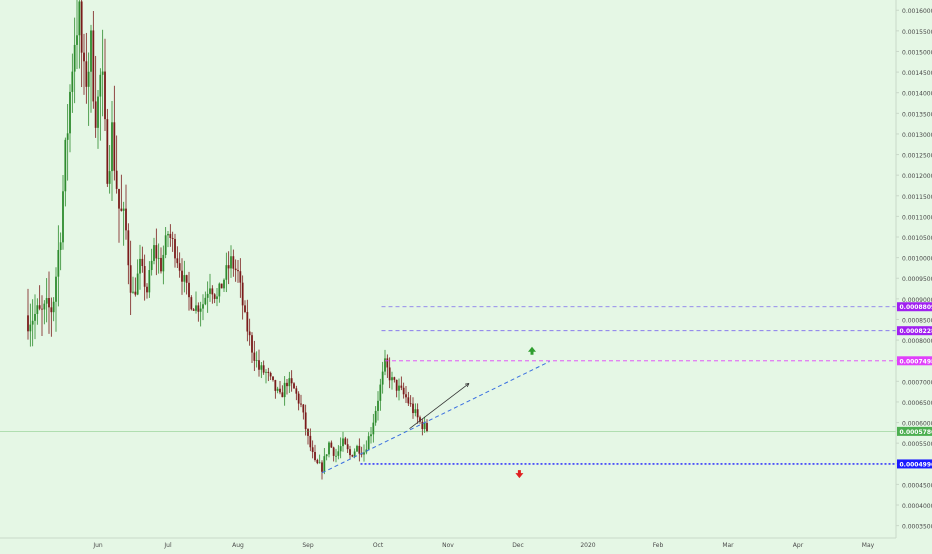 Image resolution: width=932 pixels, height=554 pixels. What do you see at coordinates (532, 351) in the screenshot?
I see `up-arrow-icon` at bounding box center [532, 351].